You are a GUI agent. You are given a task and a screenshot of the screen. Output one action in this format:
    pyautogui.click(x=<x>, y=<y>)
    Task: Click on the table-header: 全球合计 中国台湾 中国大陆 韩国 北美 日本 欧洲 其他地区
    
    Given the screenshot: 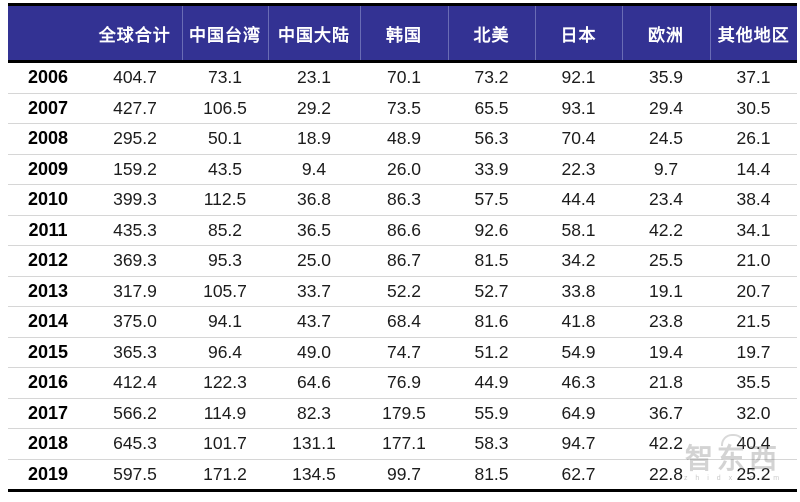 What is the action you would take?
    pyautogui.click(x=402, y=33)
    